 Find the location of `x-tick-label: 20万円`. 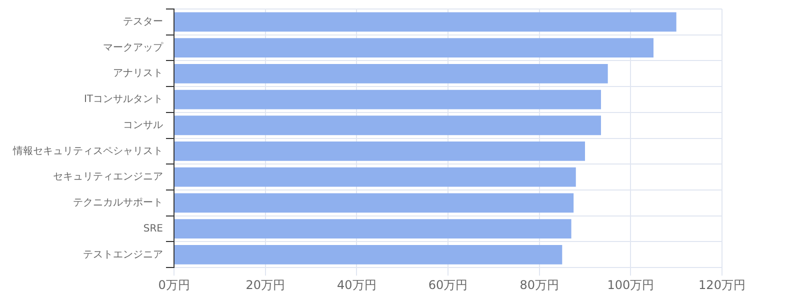

x-tick-label: 20万円 is located at coordinates (265, 285).